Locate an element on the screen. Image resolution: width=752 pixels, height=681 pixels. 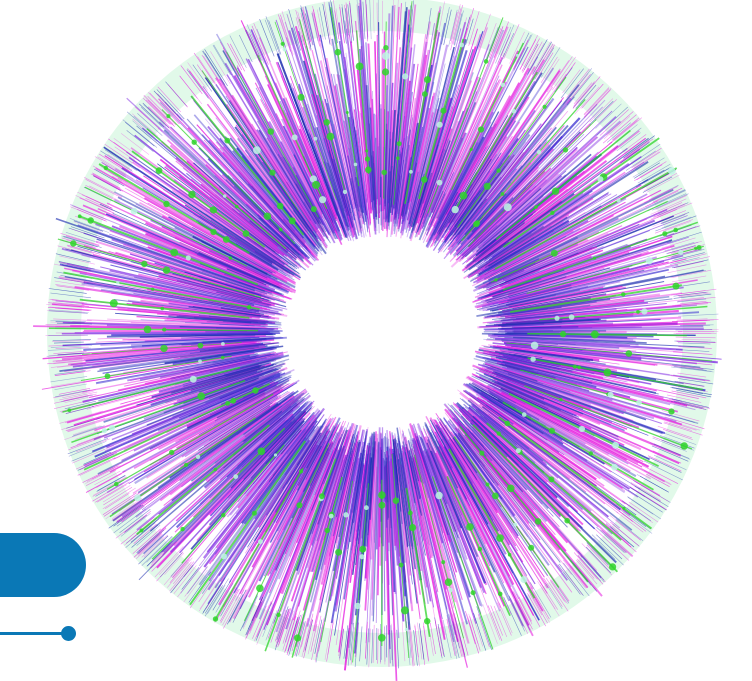
accent-dot is located at coordinates (68, 633).